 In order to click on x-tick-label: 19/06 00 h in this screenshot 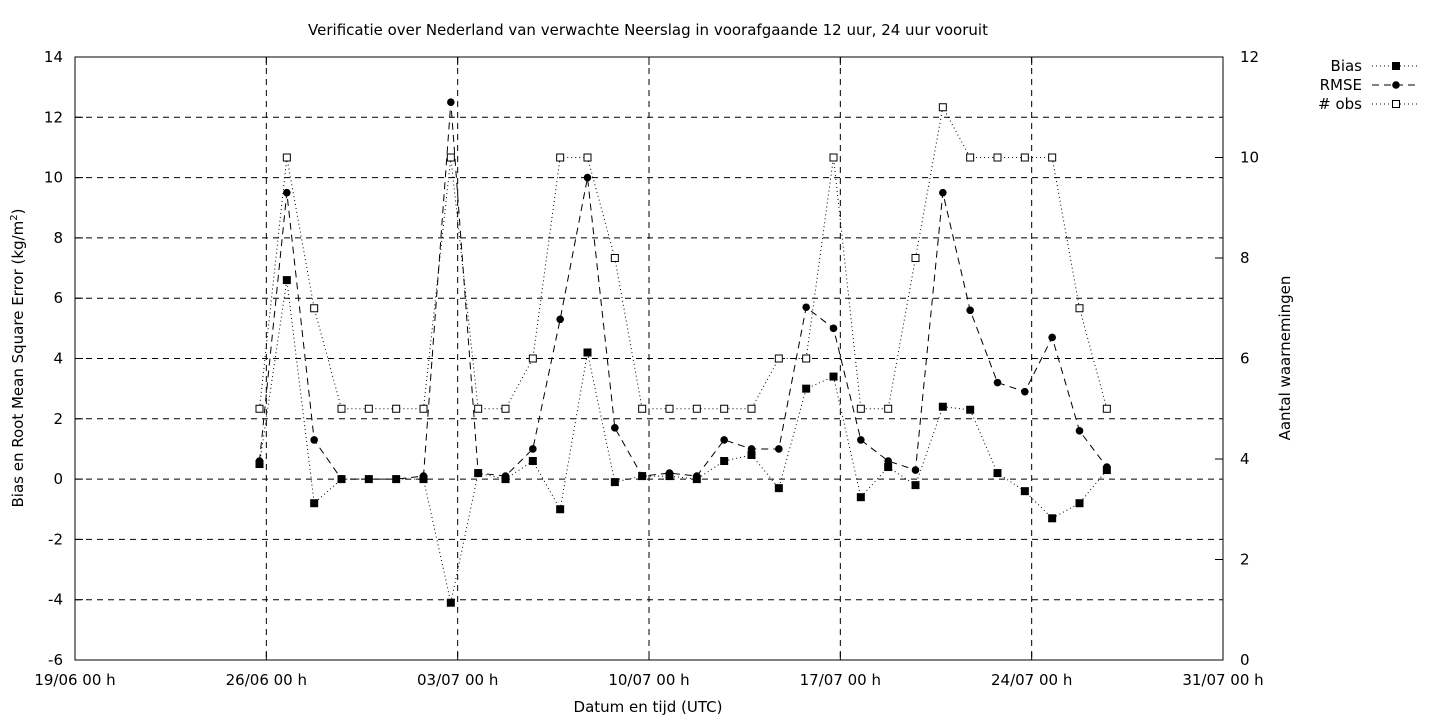, I will do `click(74, 680)`.